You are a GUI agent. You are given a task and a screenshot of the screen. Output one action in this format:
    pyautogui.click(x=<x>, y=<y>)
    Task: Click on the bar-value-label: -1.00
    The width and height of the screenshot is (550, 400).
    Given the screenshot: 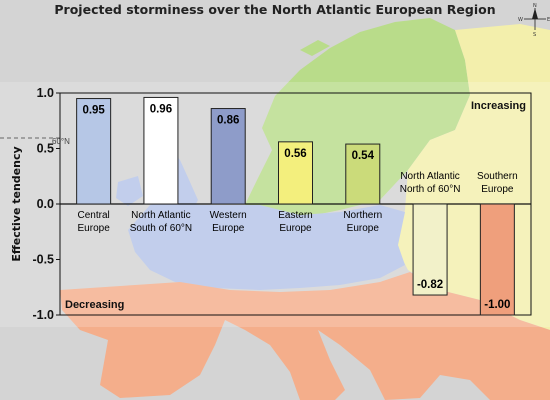 What is the action you would take?
    pyautogui.click(x=497, y=305)
    